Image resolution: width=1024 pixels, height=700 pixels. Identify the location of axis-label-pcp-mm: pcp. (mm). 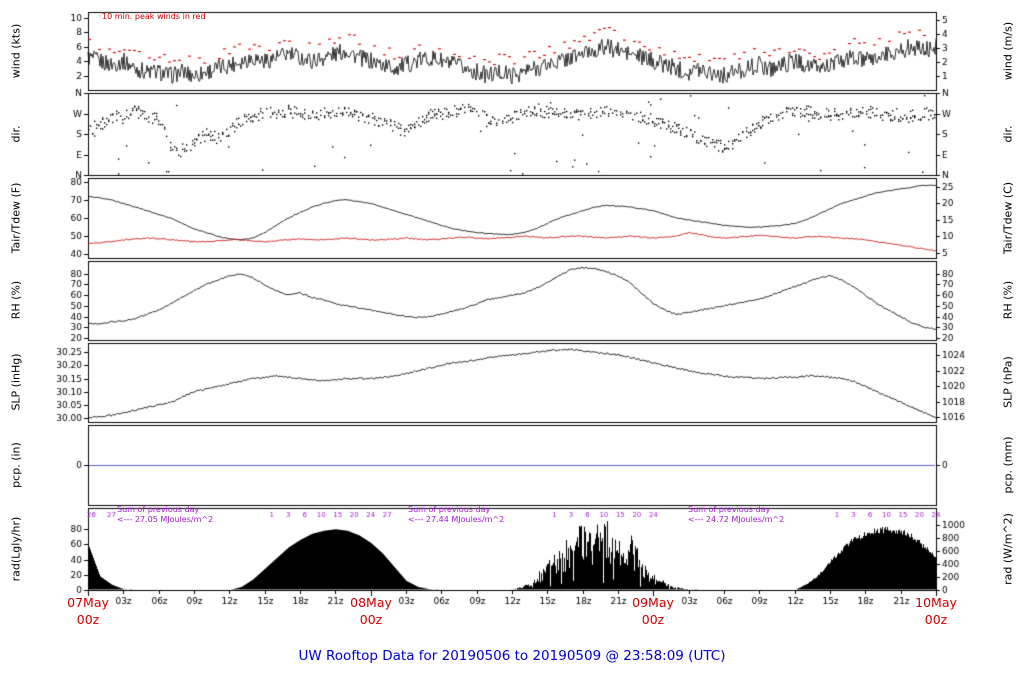
(1008, 465).